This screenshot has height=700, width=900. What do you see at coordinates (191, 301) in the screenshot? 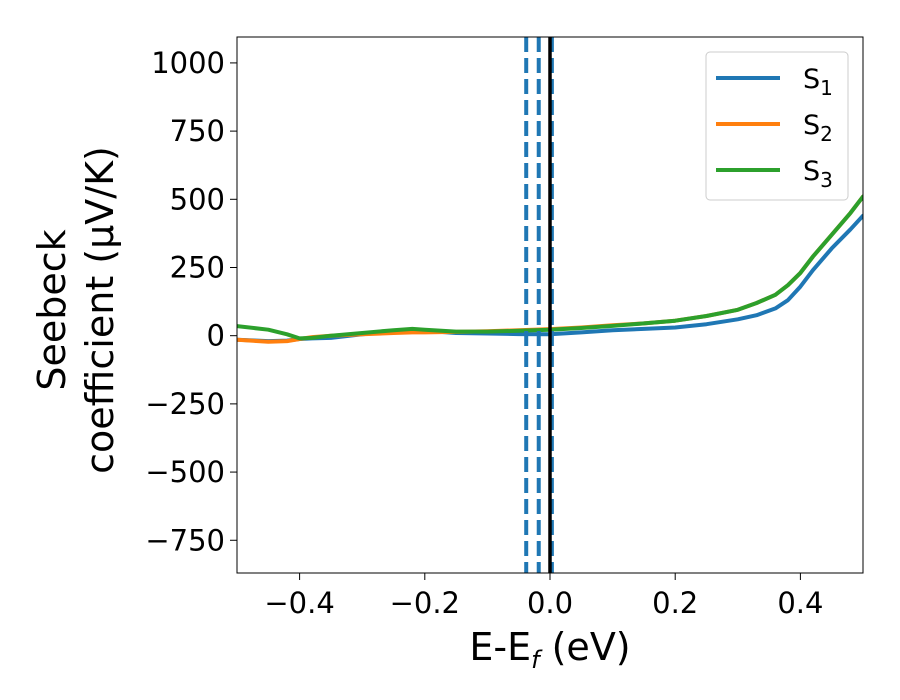
I see `y-axis-ticks: 1000 750 500 250 0 −250 −500 −750` at bounding box center [191, 301].